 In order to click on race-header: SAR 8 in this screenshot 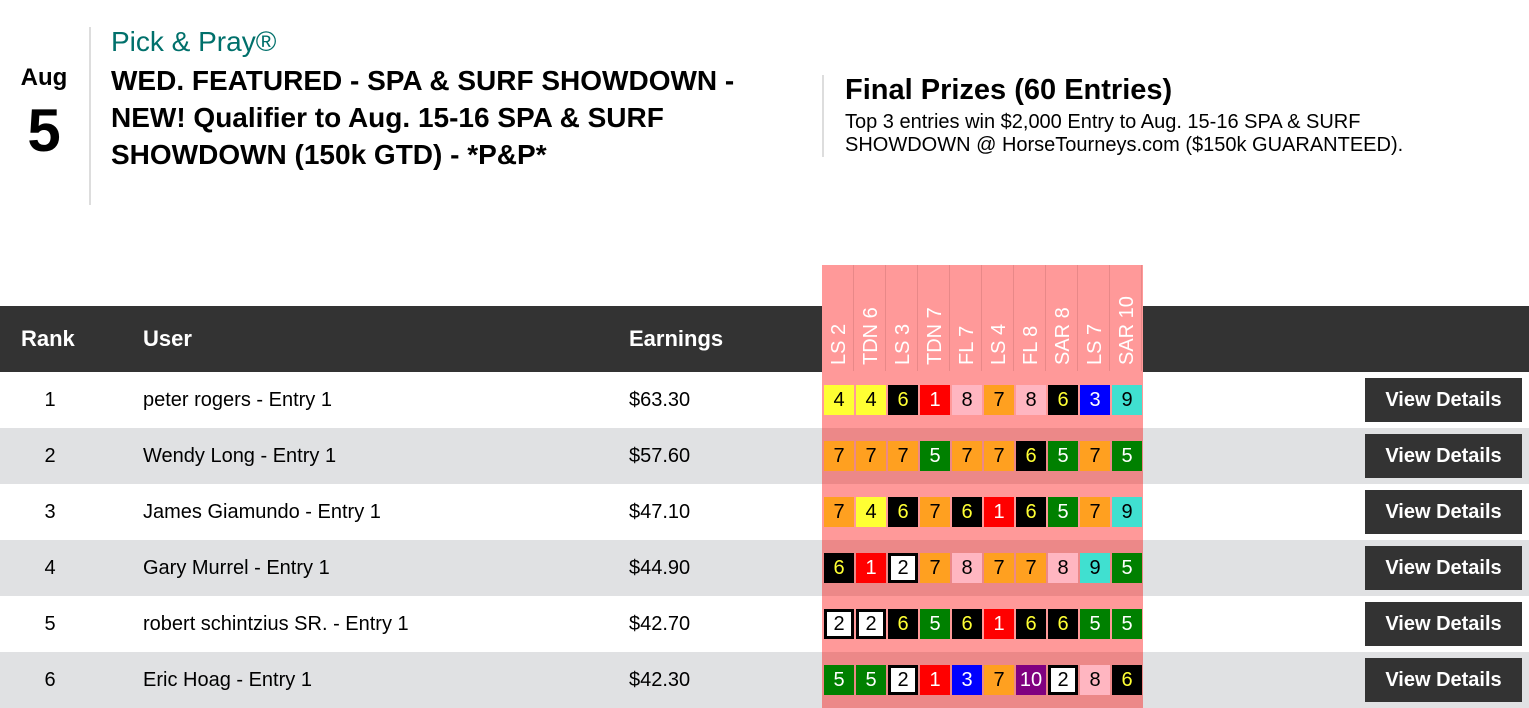, I will do `click(1062, 318)`.